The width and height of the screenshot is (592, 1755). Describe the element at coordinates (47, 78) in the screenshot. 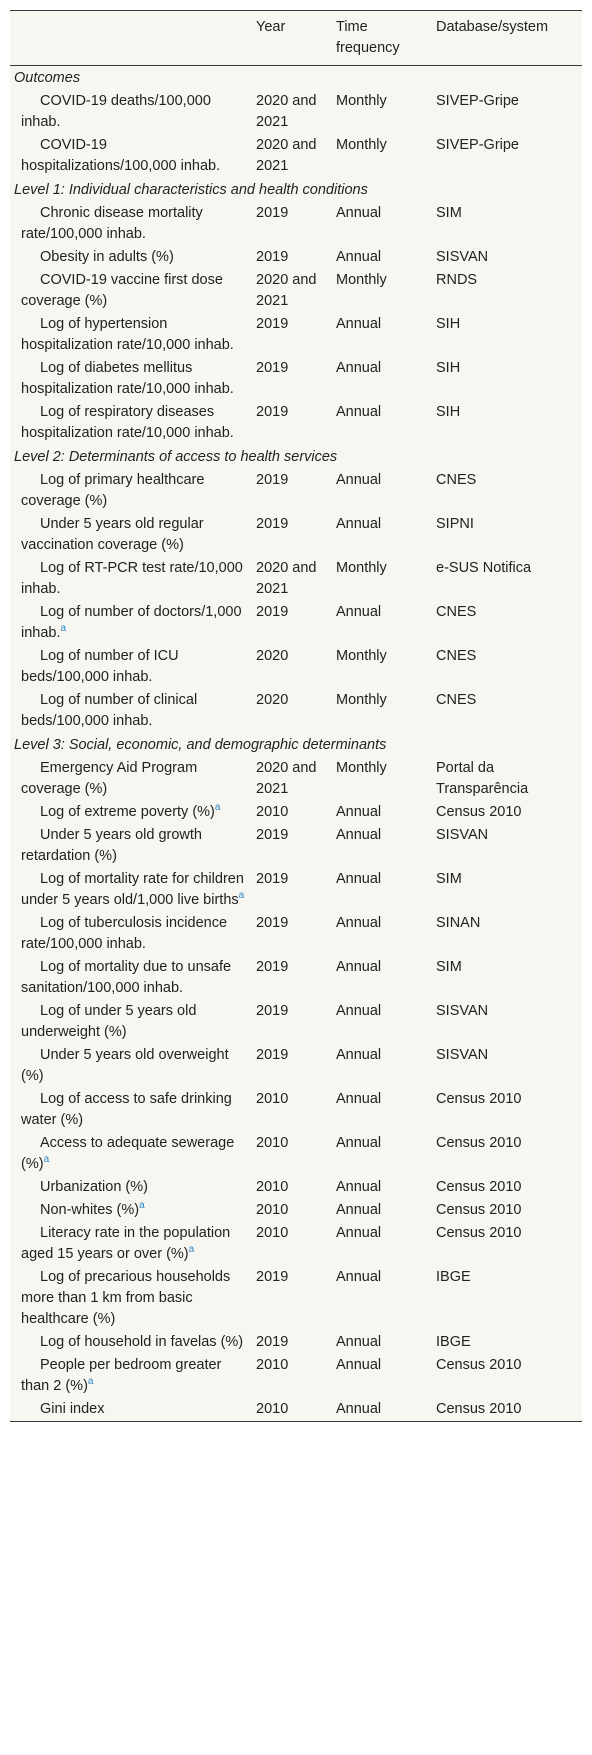

I see `section-title: Outcomes` at that location.